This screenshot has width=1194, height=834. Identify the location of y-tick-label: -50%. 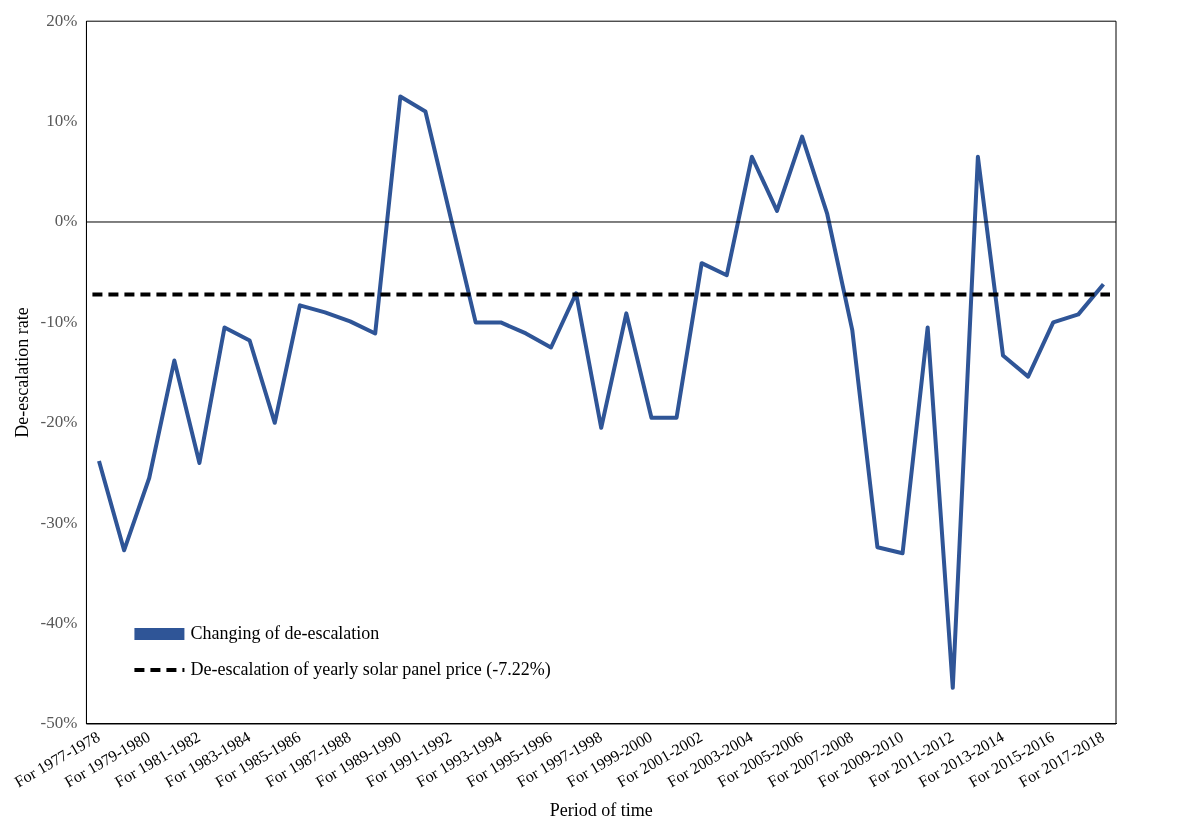
(59, 723).